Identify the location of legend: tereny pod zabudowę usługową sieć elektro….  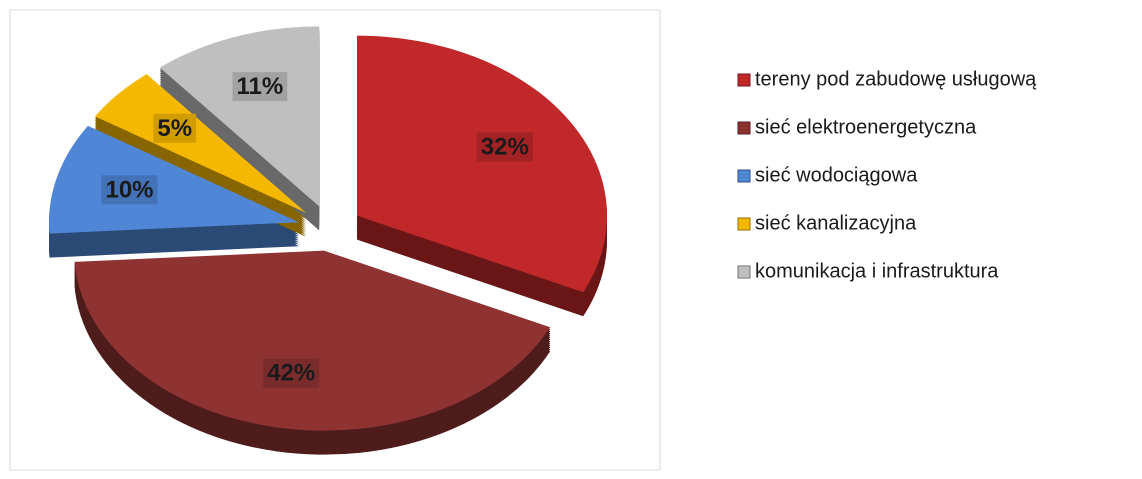
(887, 175).